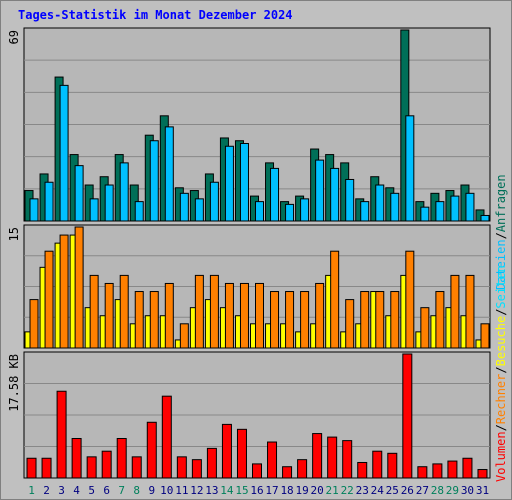 The height and width of the screenshot is (500, 512). I want to click on legend-label-group: Volumen/Rechner/Besuche/Seiten, so click(501, 373).